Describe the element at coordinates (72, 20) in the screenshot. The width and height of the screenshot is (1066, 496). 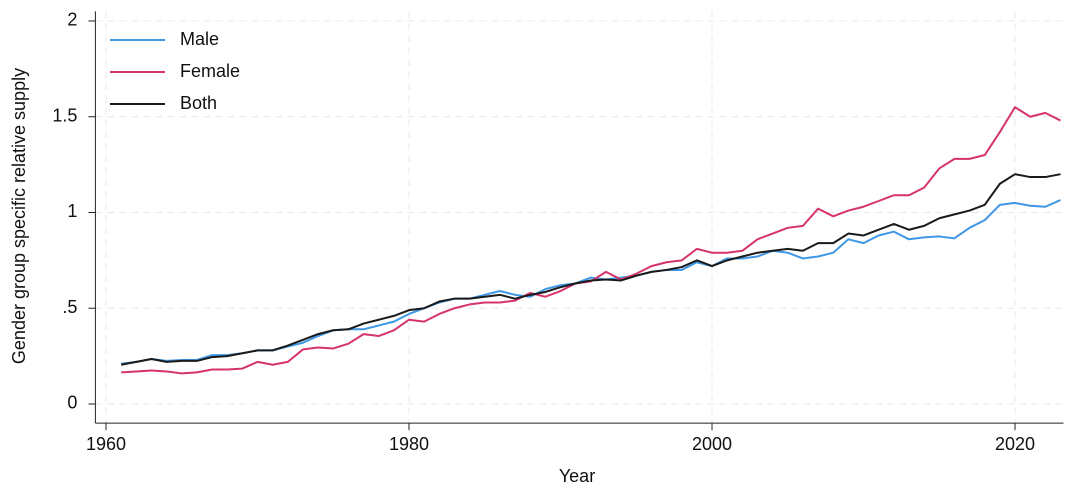
I see `y-tick-label: 2` at that location.